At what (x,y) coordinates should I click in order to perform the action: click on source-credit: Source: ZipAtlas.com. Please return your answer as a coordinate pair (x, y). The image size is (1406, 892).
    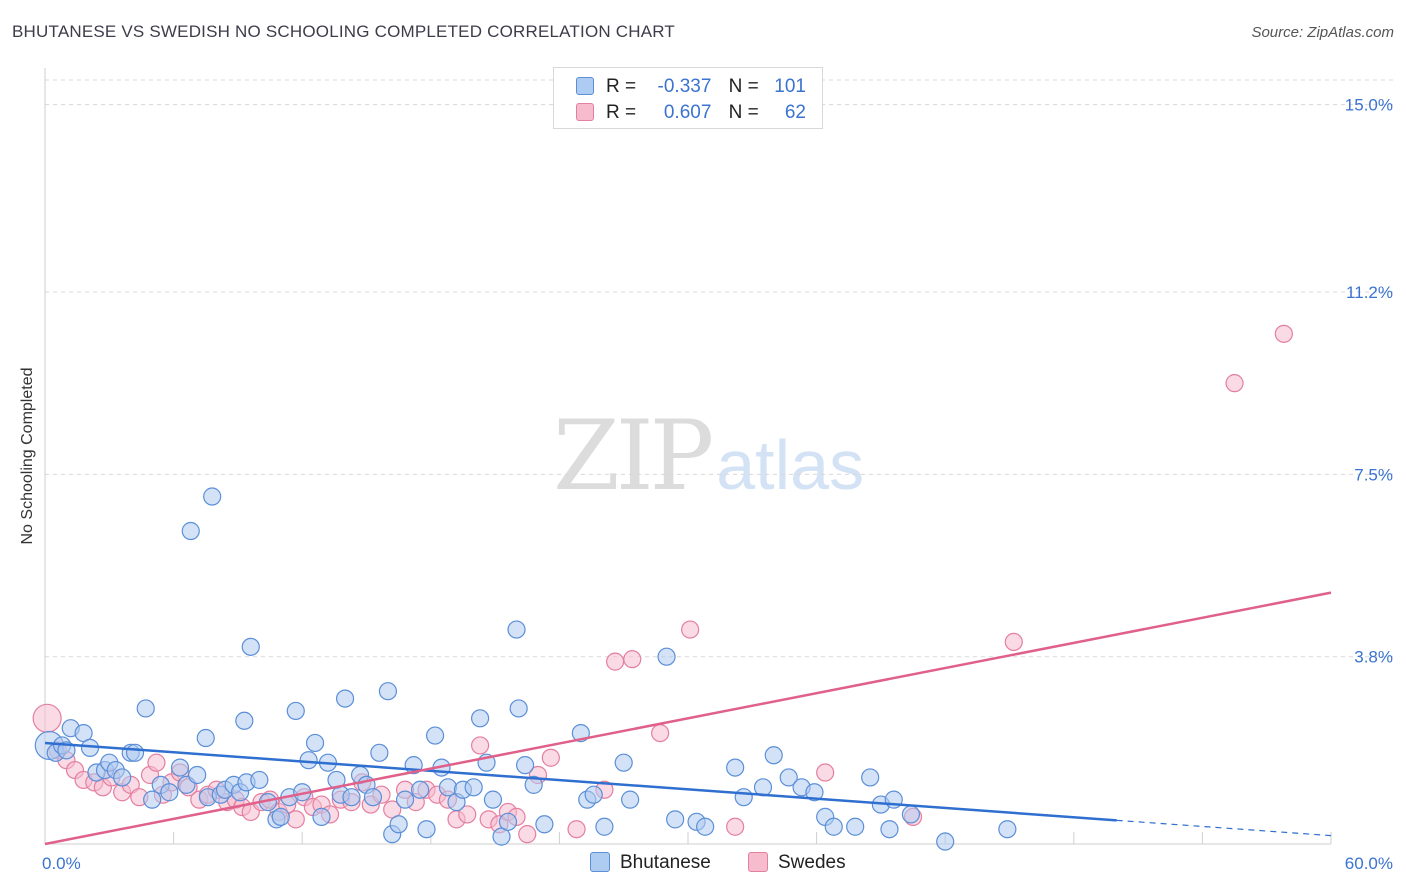
    Looking at the image, I should click on (1322, 32).